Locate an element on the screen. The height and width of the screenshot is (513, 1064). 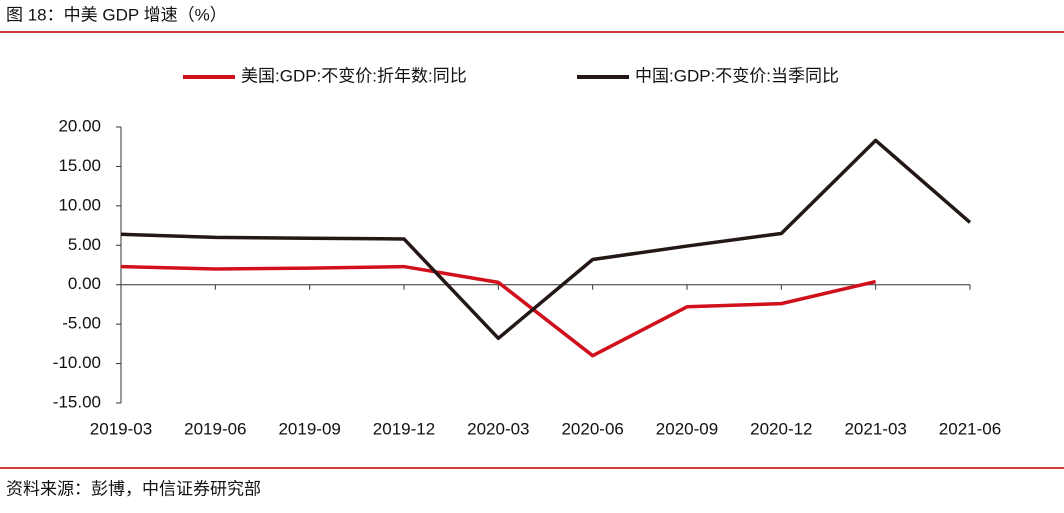
legend-label: 中国:GDP:不变价:当季同比 is located at coordinates (737, 75).